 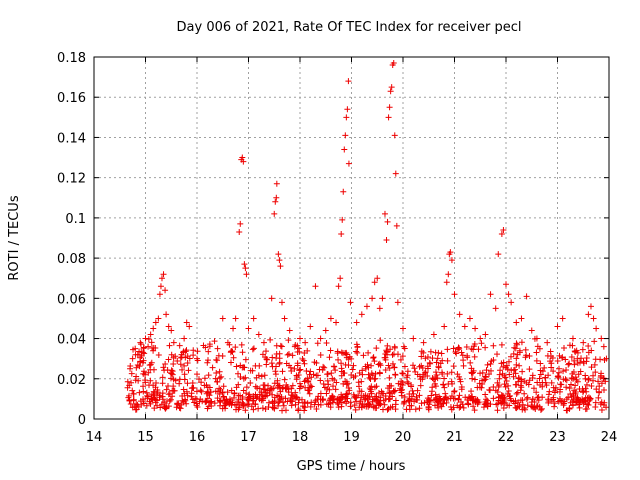 What do you see at coordinates (300, 437) in the screenshot?
I see `x-tick-label: 18` at bounding box center [300, 437].